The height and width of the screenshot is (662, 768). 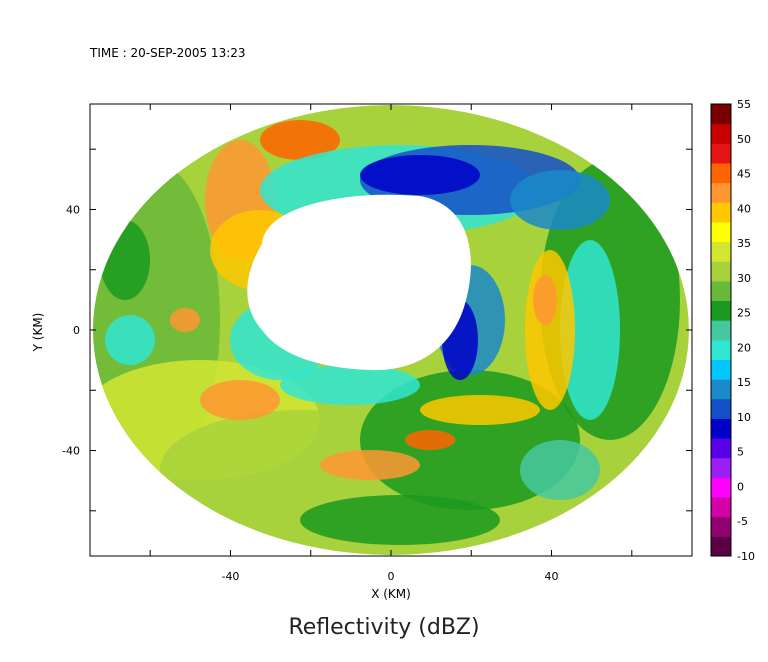 What do you see at coordinates (359, 282) in the screenshot?
I see `no-data-region` at bounding box center [359, 282].